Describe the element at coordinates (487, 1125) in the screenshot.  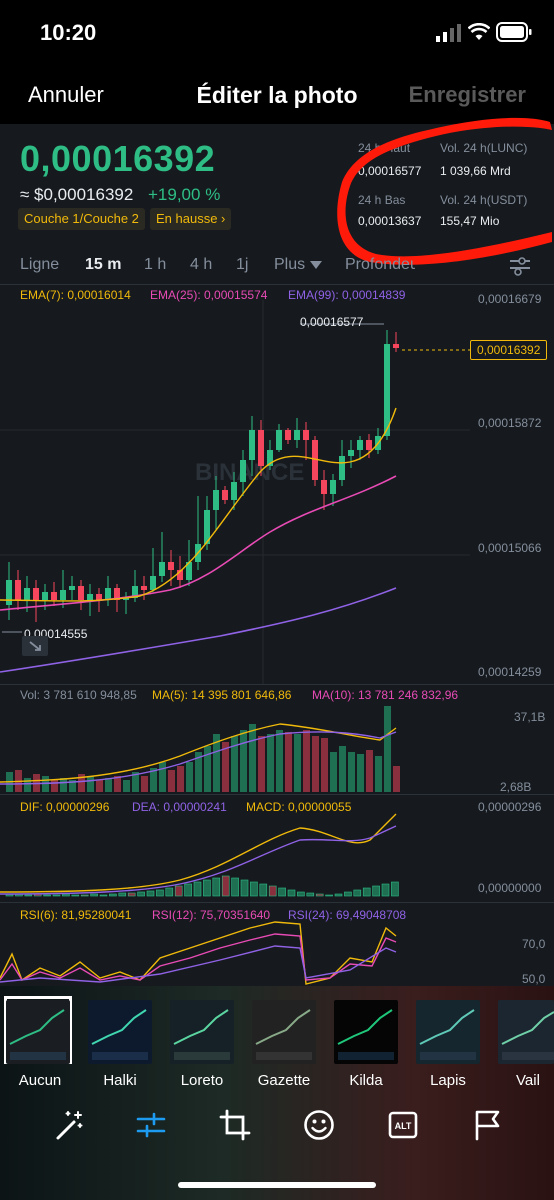
I see `flag-icon` at that location.